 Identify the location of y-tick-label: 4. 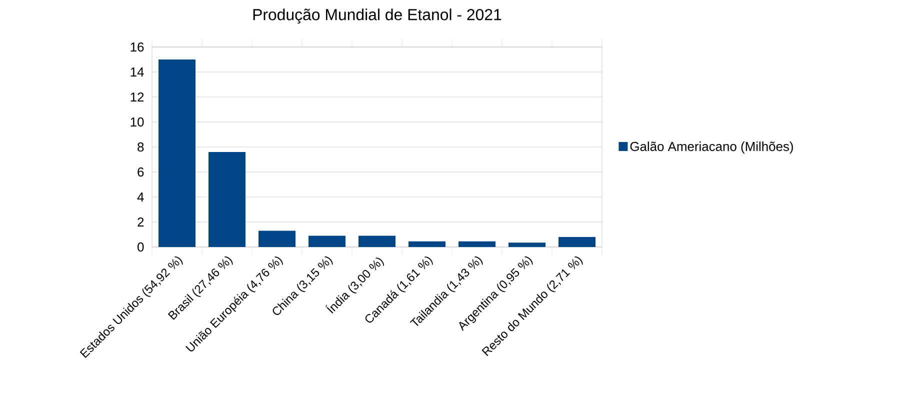
(140, 197).